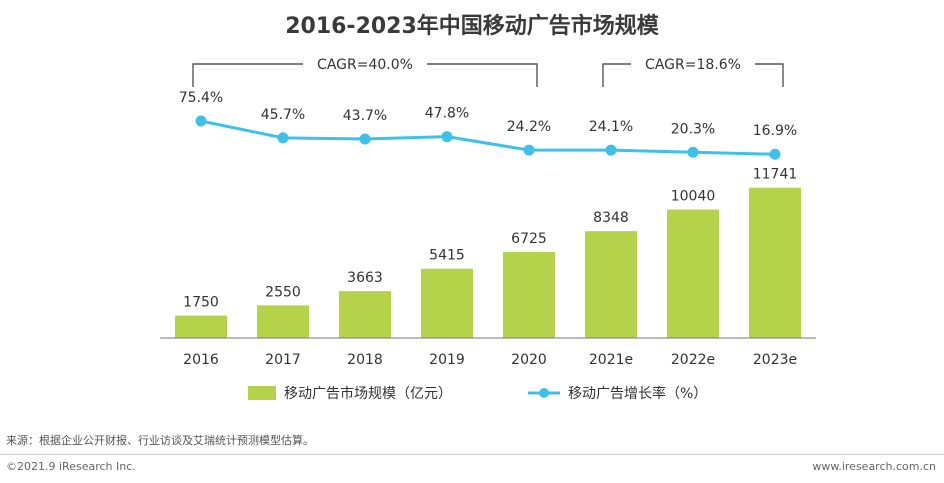 The height and width of the screenshot is (483, 944). I want to click on growth-point-2019, so click(447, 137).